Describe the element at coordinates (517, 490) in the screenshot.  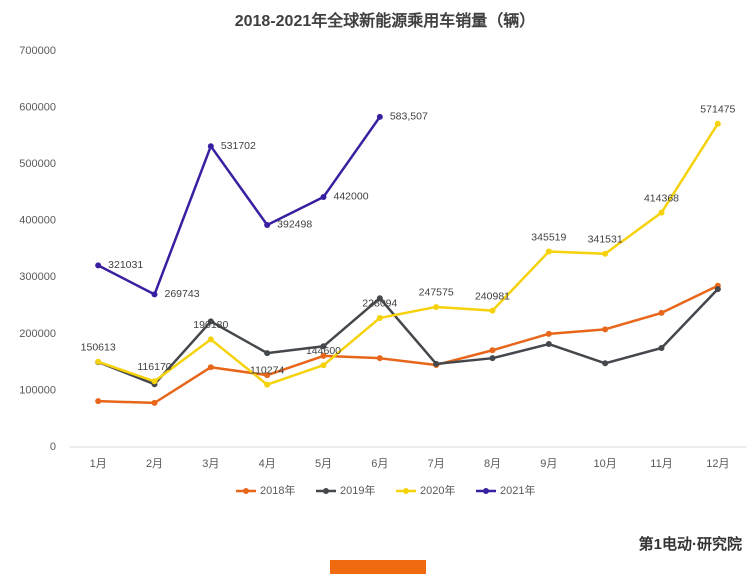
I see `legend-label: 2021年` at that location.